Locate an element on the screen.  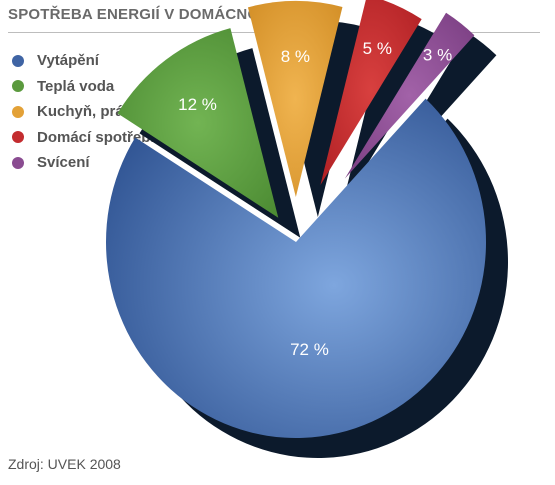
slice-label-vytapeni: 72 % is located at coordinates (309, 349).